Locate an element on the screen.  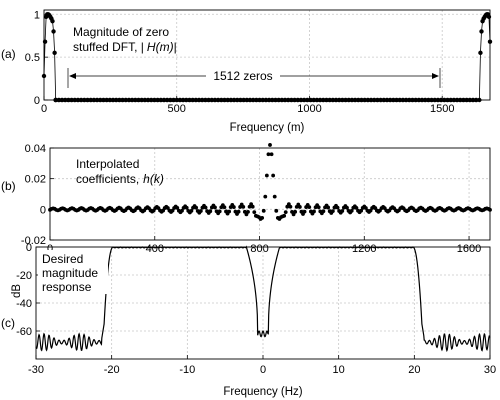
panel-a-xtick-label: 0 is located at coordinates (44, 109).